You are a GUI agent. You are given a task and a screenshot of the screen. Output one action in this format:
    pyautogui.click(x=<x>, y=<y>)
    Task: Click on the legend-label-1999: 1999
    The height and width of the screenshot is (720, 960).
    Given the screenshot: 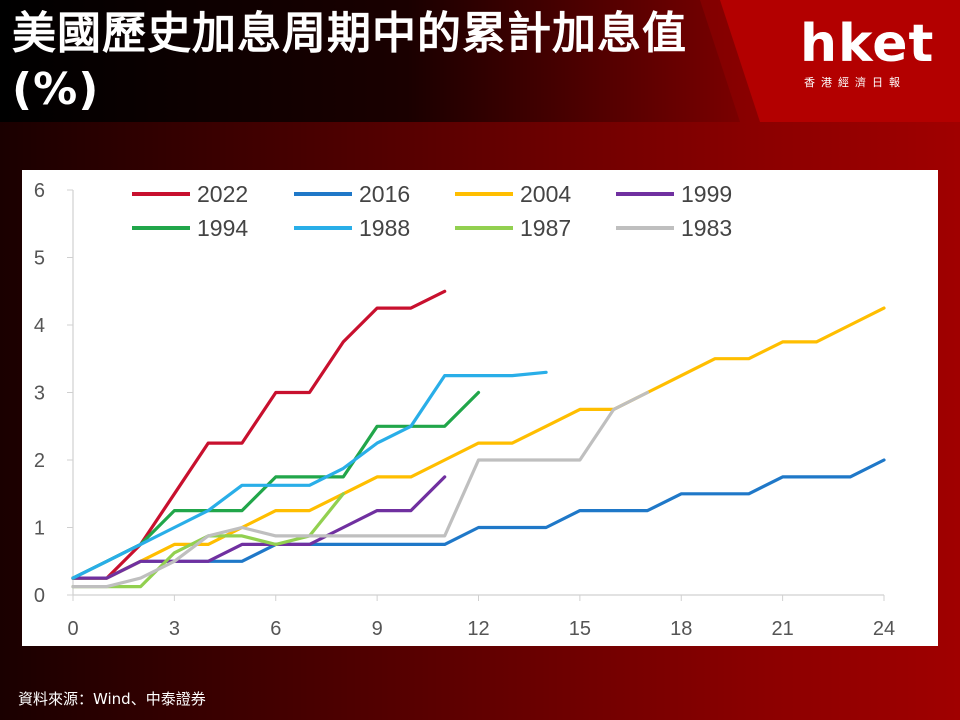 What is the action you would take?
    pyautogui.click(x=706, y=194)
    